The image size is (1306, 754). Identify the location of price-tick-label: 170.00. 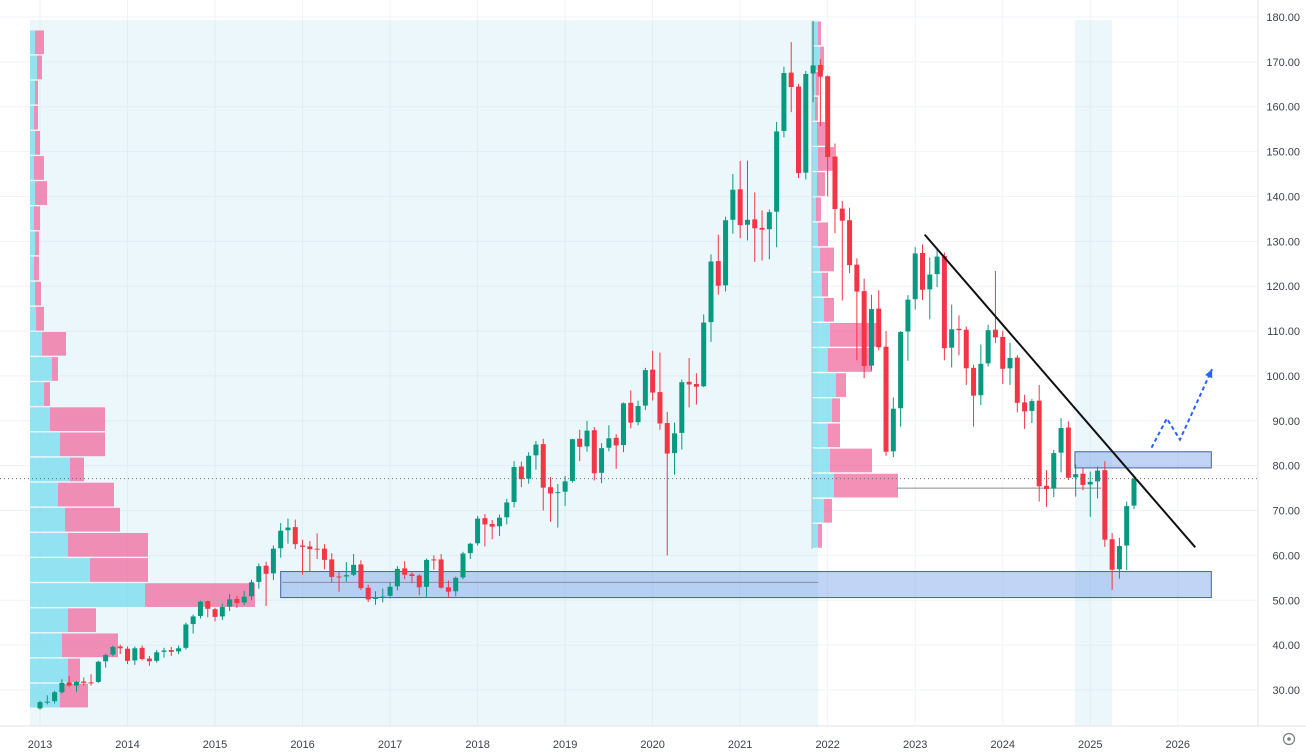
(1283, 63).